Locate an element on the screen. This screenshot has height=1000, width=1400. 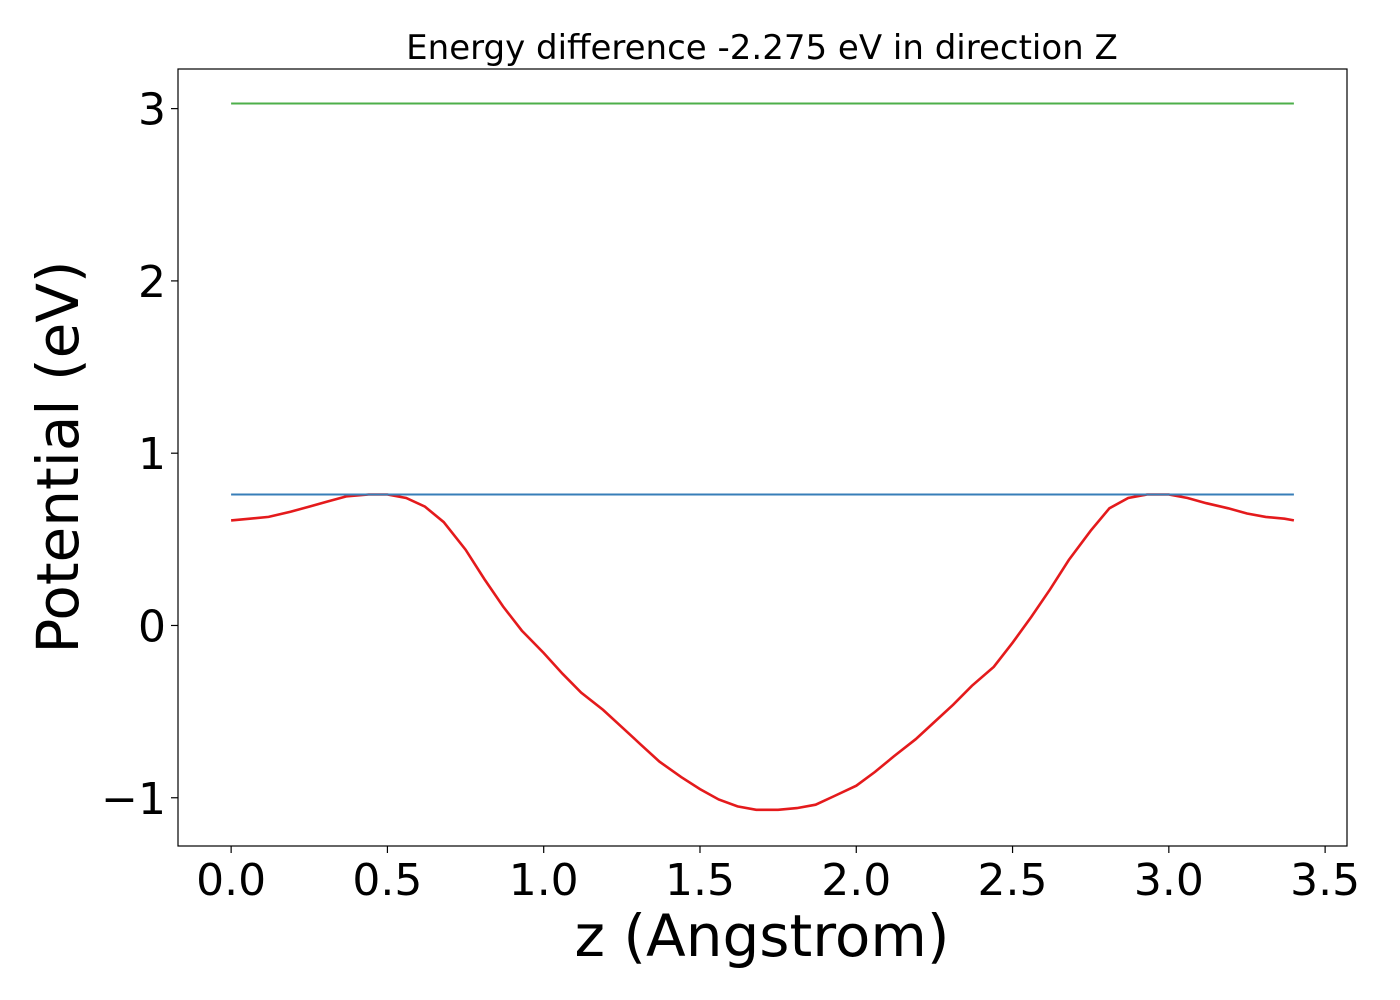
x-axis-label: z (Angstrom) is located at coordinates (762, 936).